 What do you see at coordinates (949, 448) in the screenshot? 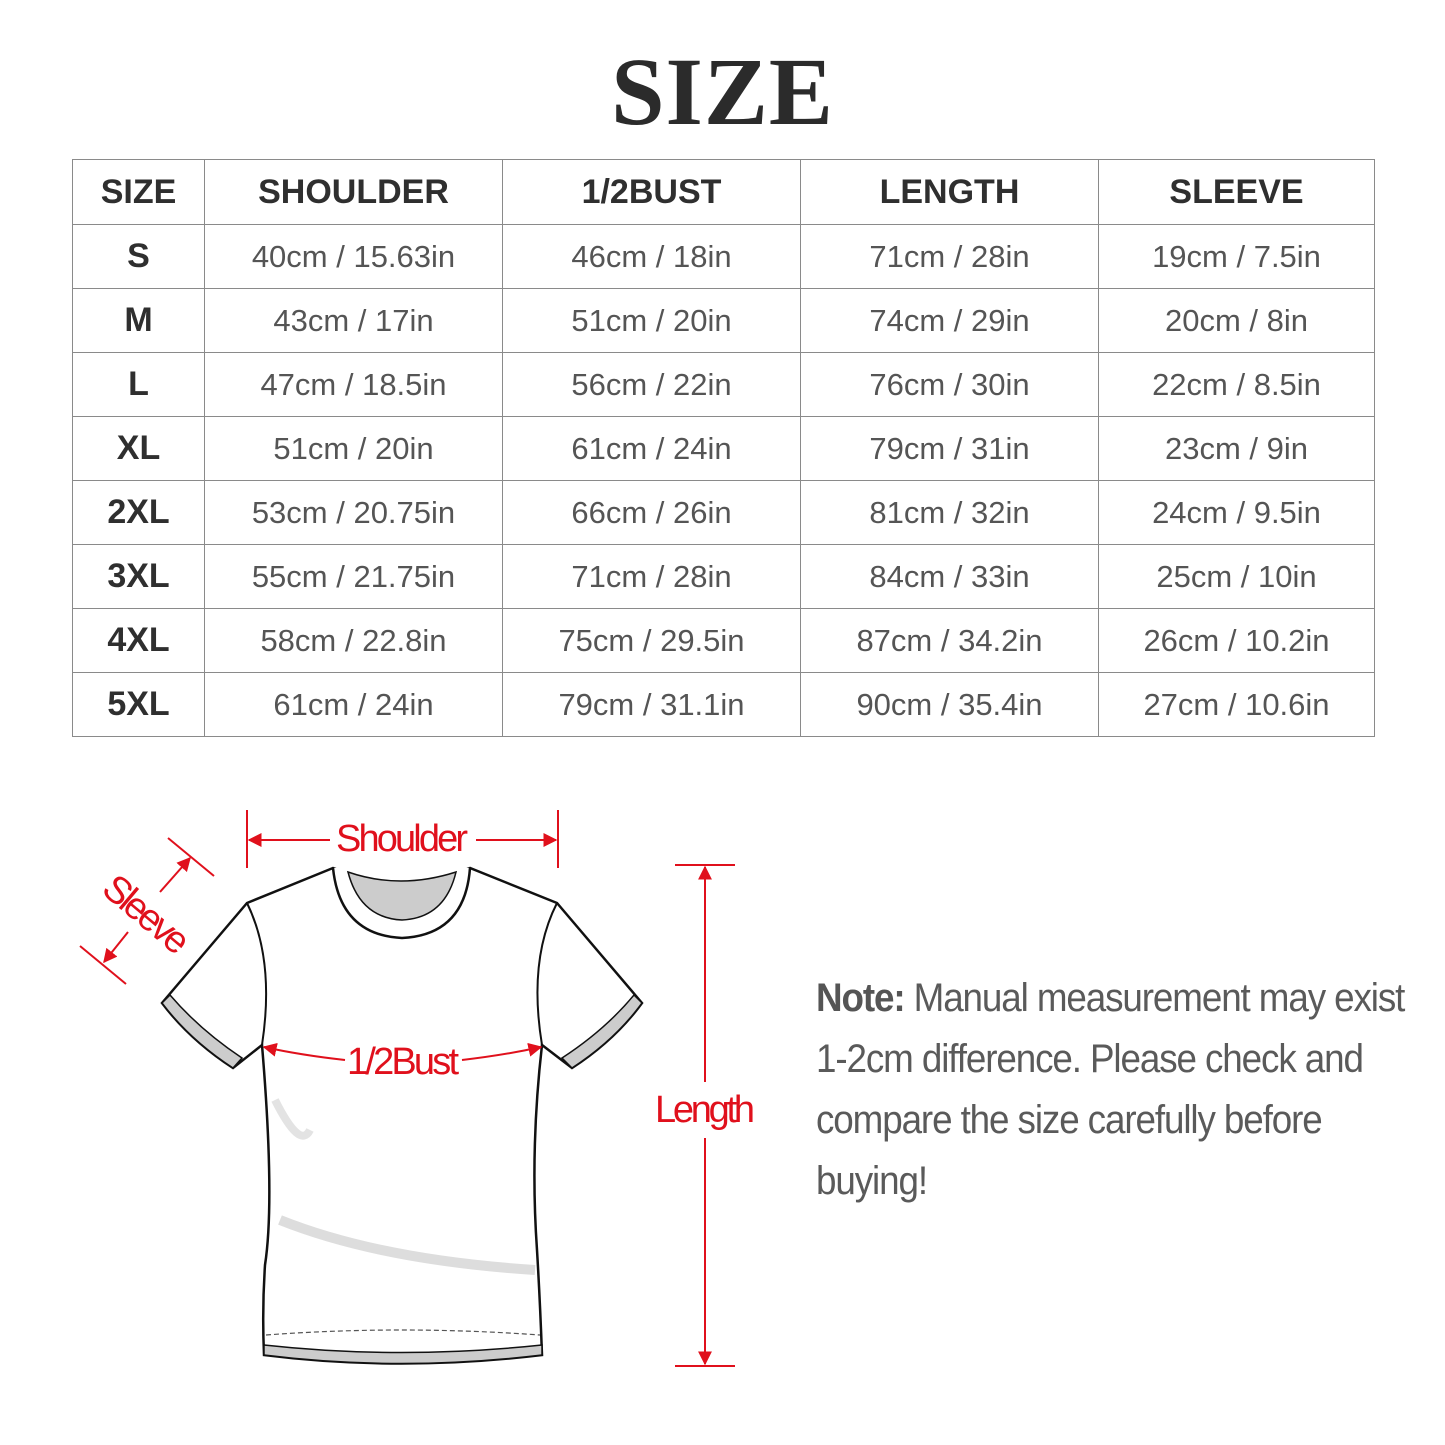
I see `measurement-cell: 79cm / 31in` at bounding box center [949, 448].